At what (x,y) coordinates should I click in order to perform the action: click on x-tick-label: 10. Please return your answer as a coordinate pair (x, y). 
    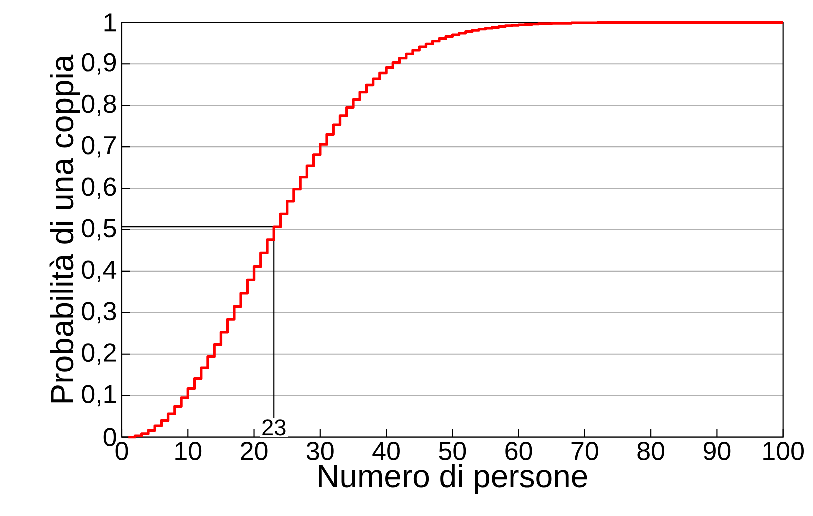
    Looking at the image, I should click on (189, 451).